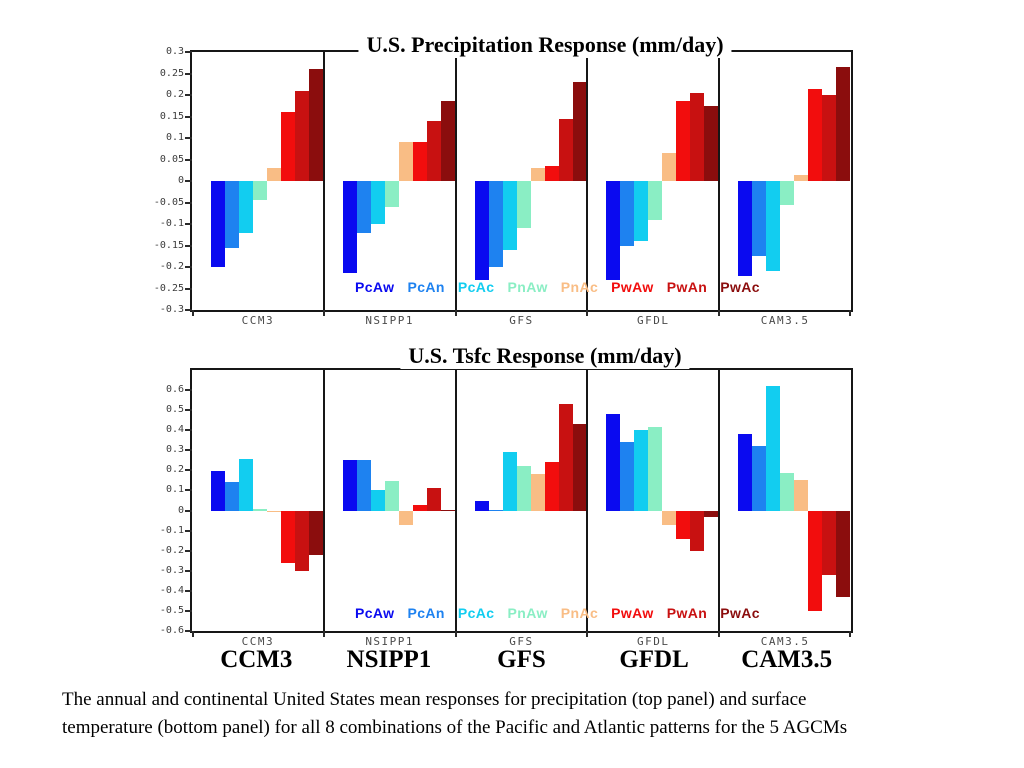 This screenshot has height=768, width=1024. What do you see at coordinates (697, 530) in the screenshot?
I see `bar-PwAn-GFDL` at bounding box center [697, 530].